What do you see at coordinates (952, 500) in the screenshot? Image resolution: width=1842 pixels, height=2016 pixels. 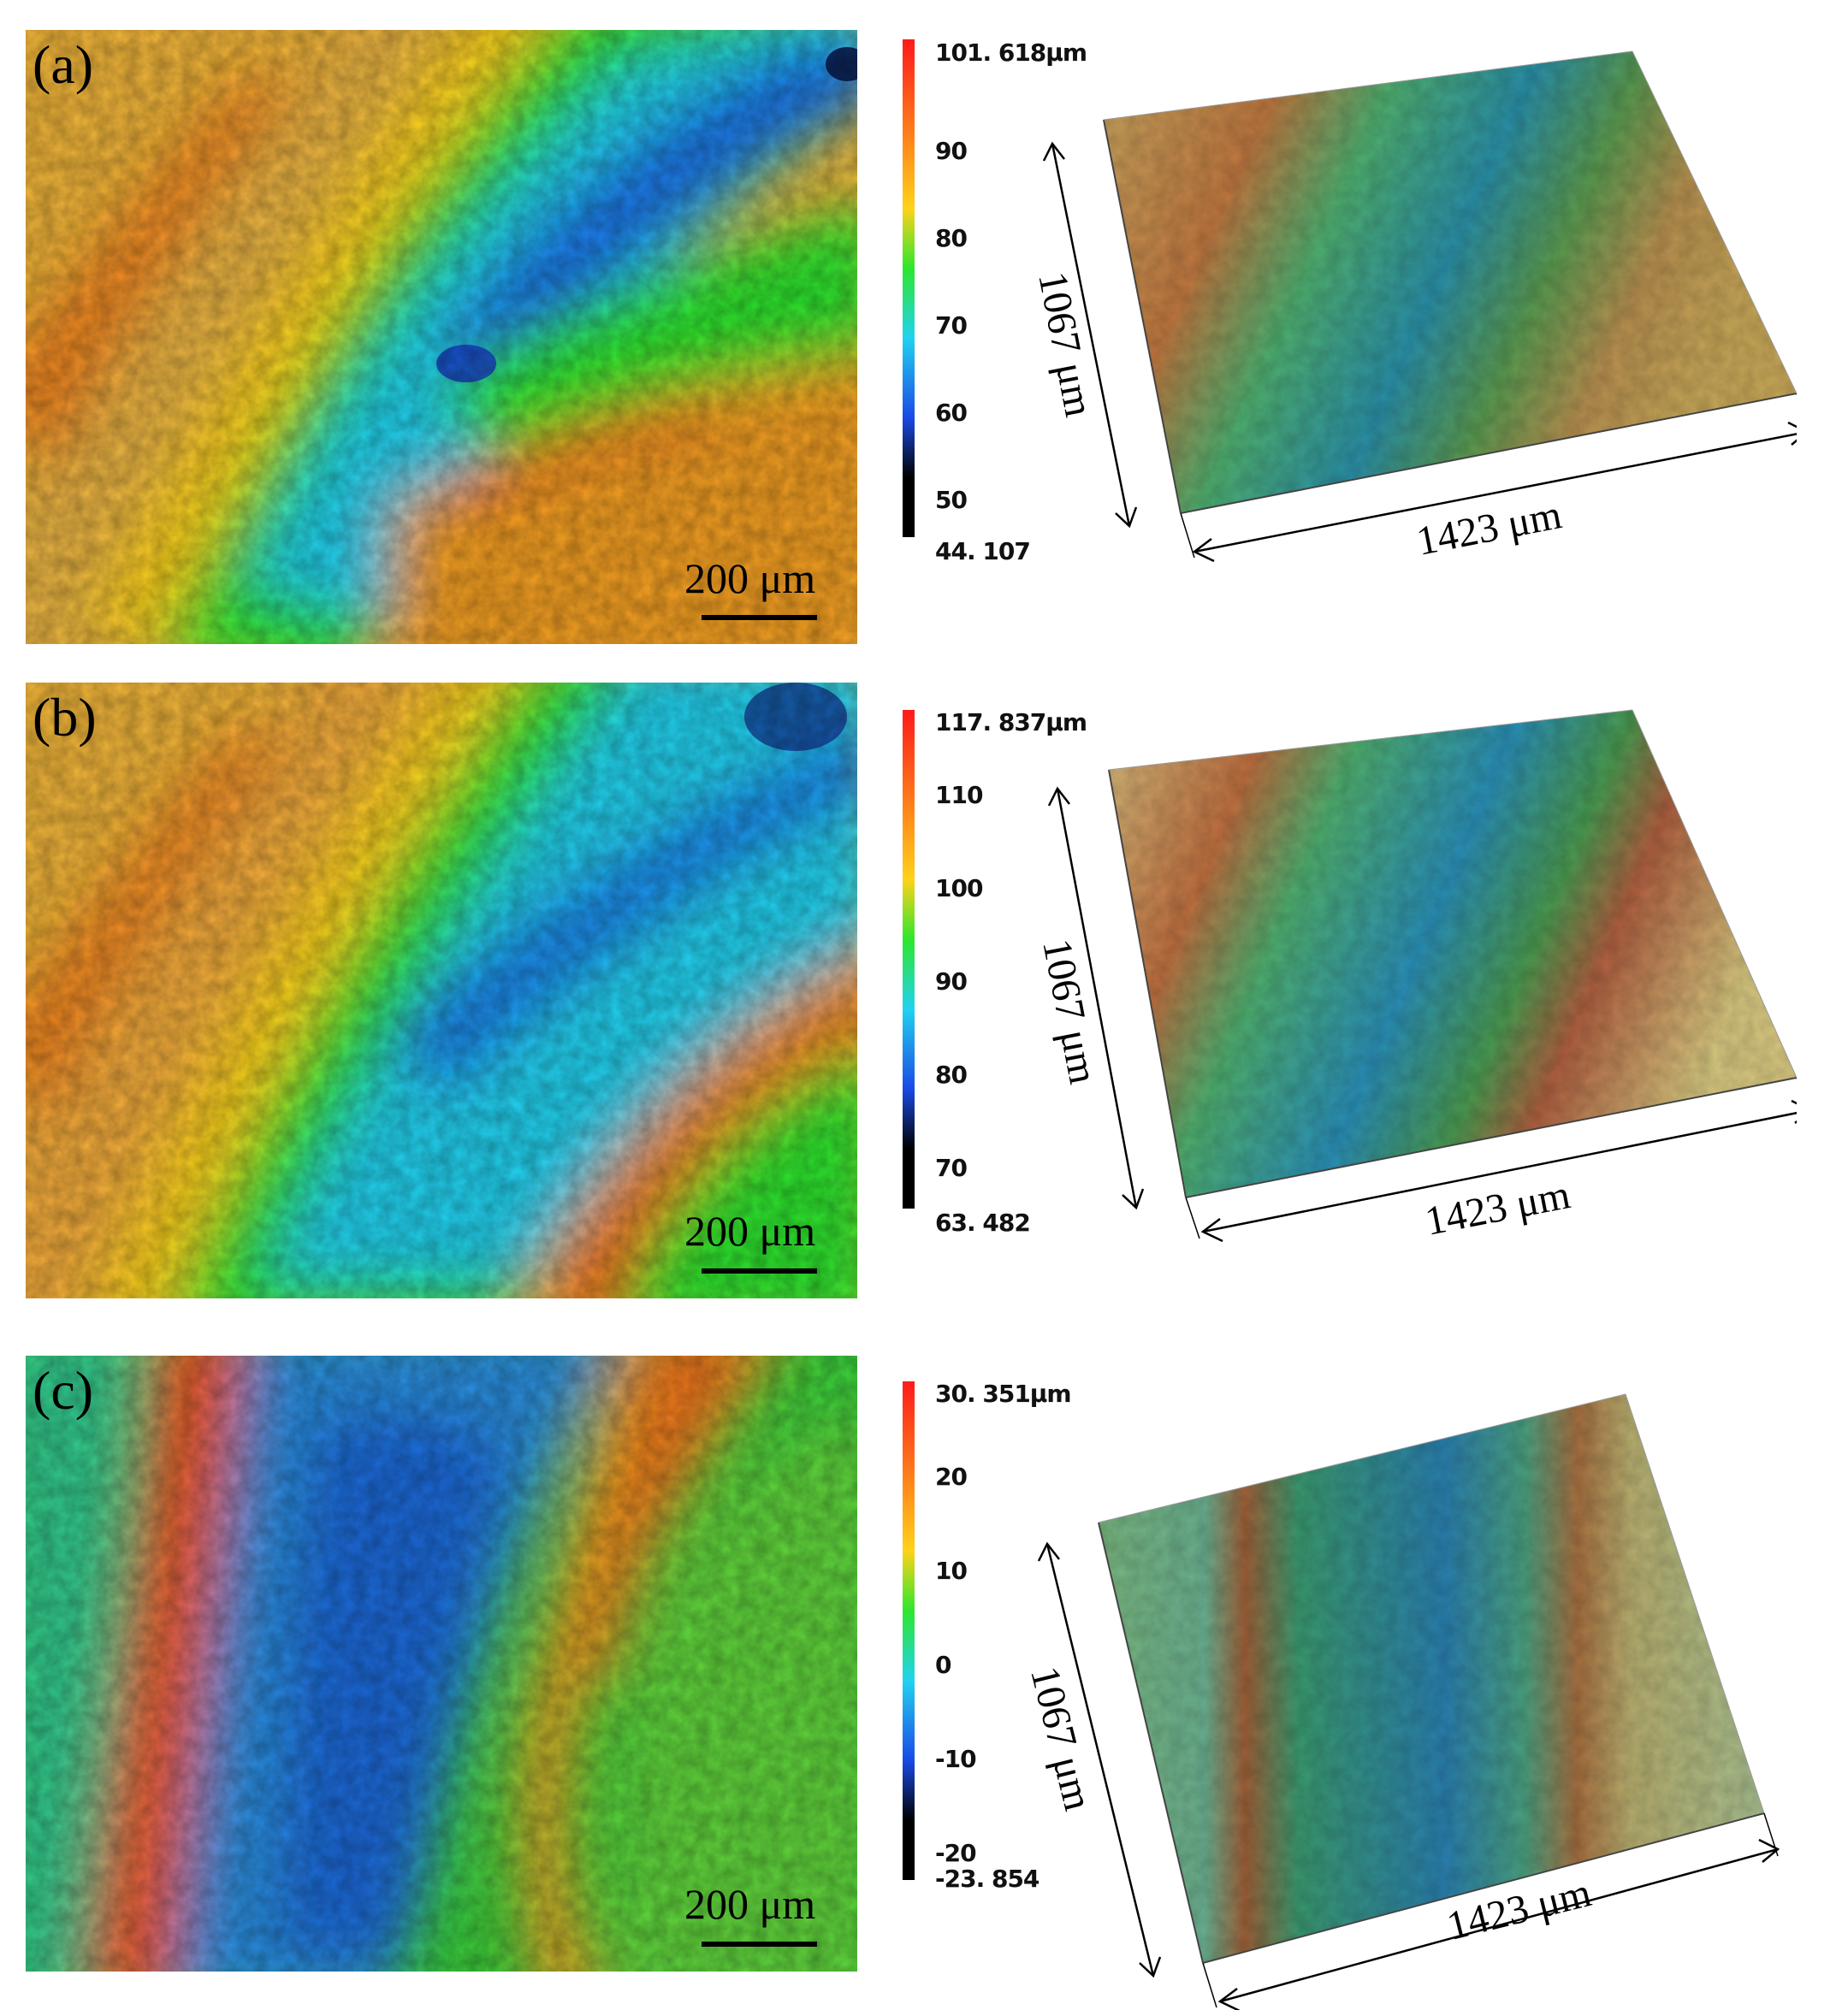 I see `colorbar-tick: 50` at bounding box center [952, 500].